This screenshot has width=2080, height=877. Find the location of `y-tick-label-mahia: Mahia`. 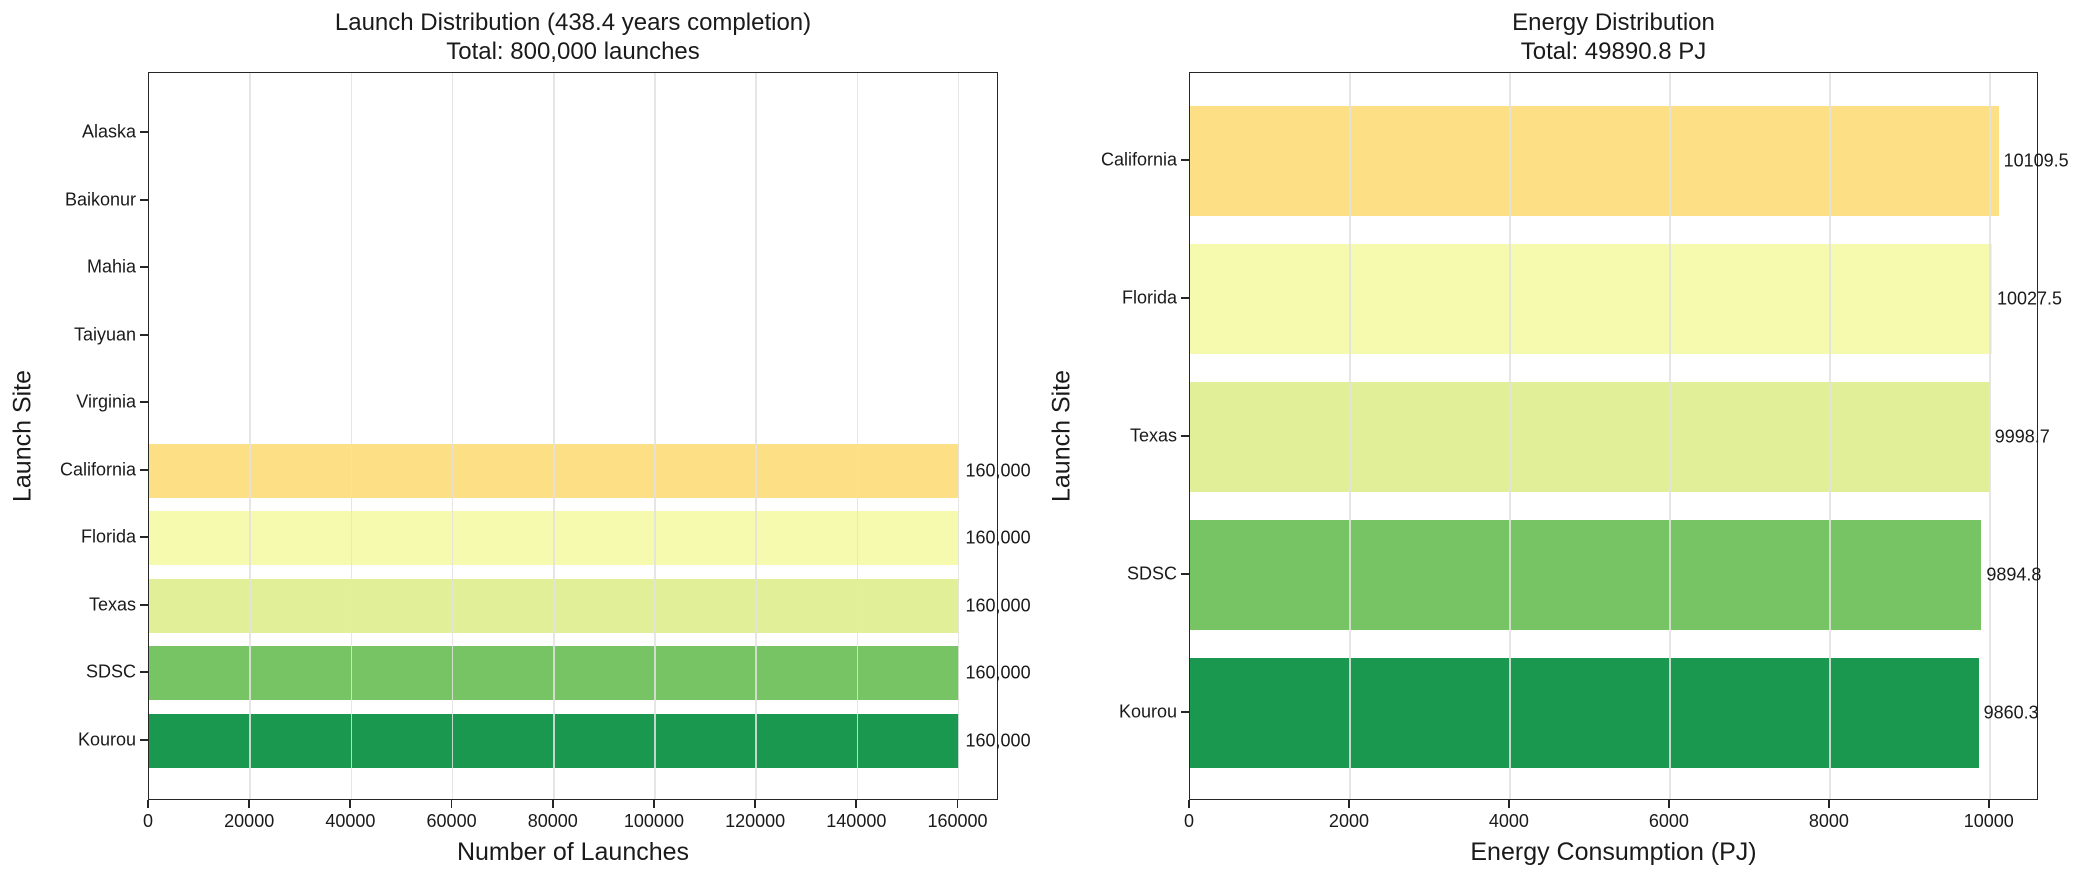

y-tick-label-mahia: Mahia is located at coordinates (111, 266).